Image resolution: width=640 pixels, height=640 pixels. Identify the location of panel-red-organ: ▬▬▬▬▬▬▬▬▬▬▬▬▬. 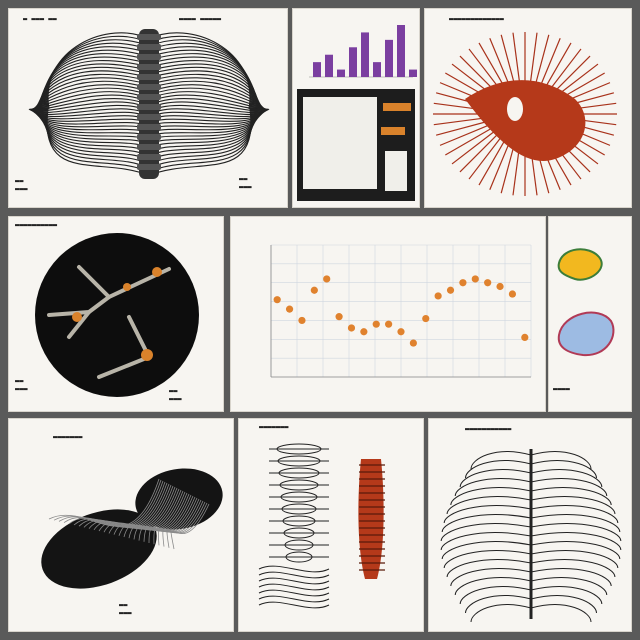
(528, 108).